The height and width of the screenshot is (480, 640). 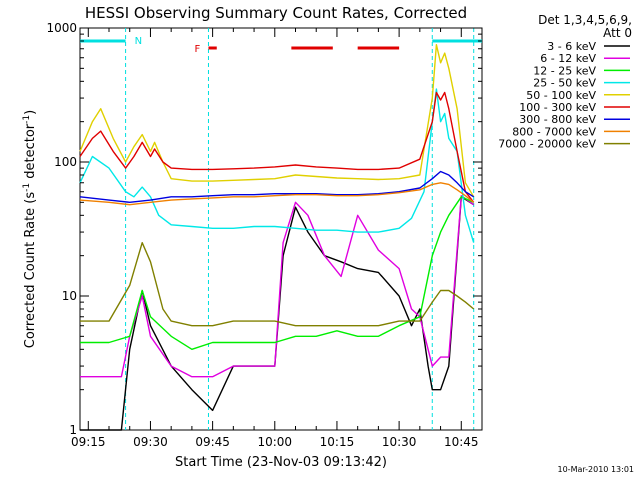 I want to click on y-axis-label-sup1: -1, so click(x=27, y=187).